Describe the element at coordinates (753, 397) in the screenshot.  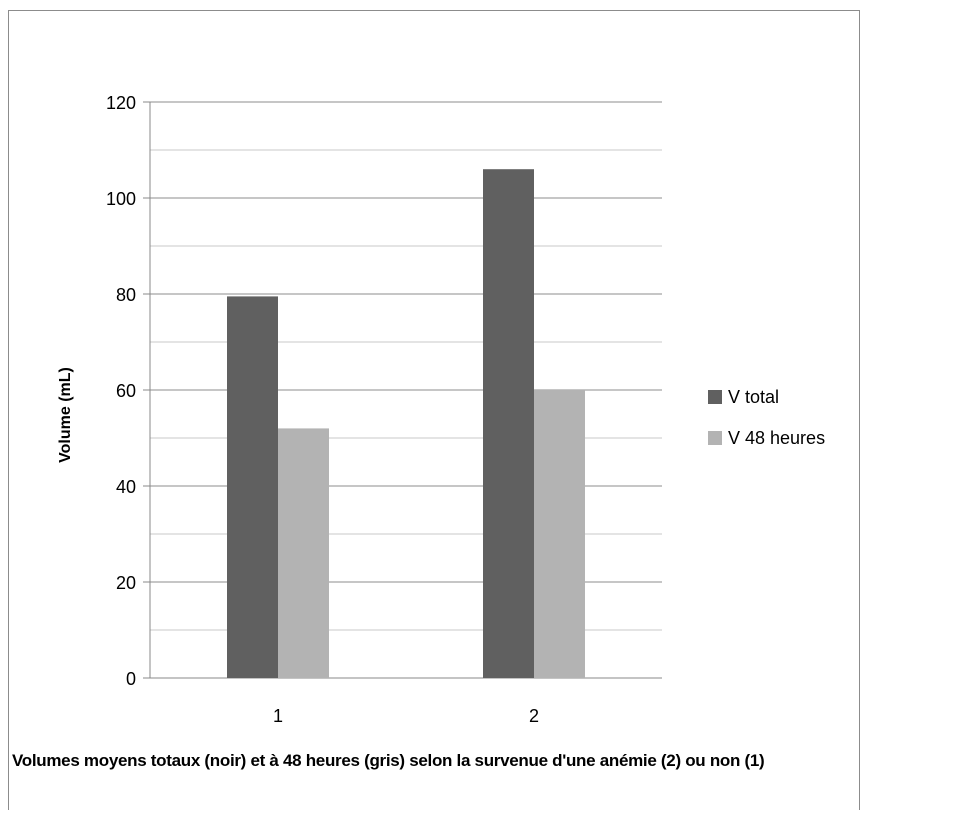
I see `legend-label: V total` at that location.